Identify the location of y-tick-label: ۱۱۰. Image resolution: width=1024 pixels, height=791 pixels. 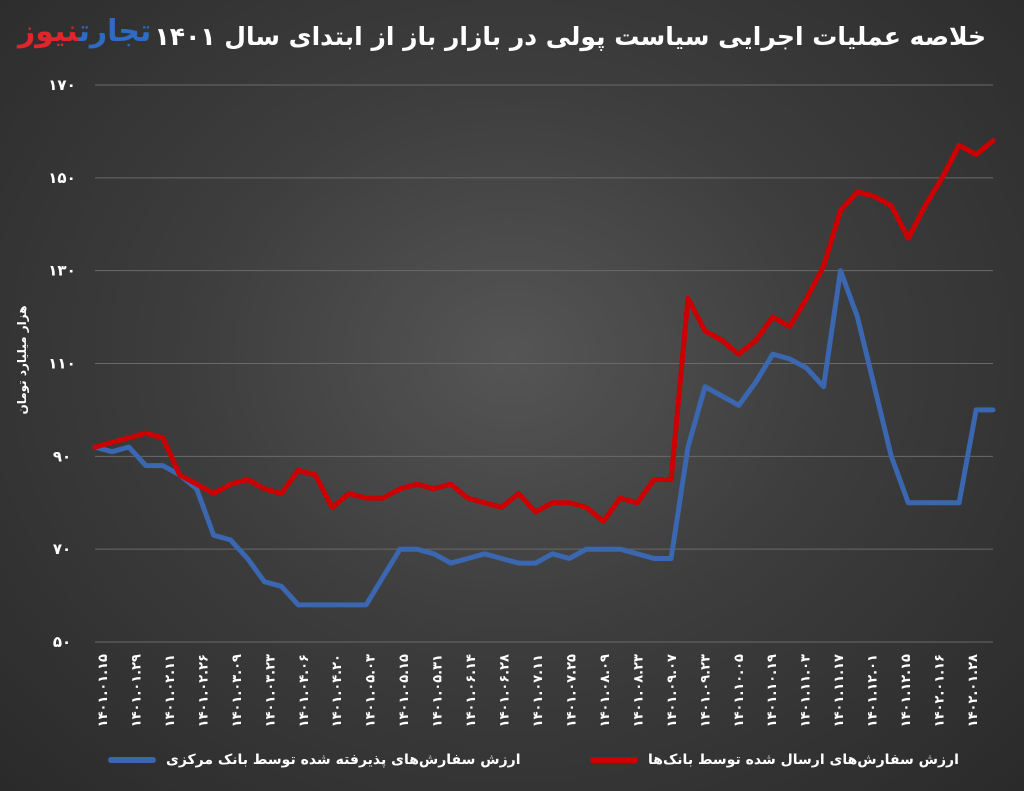
(61, 364).